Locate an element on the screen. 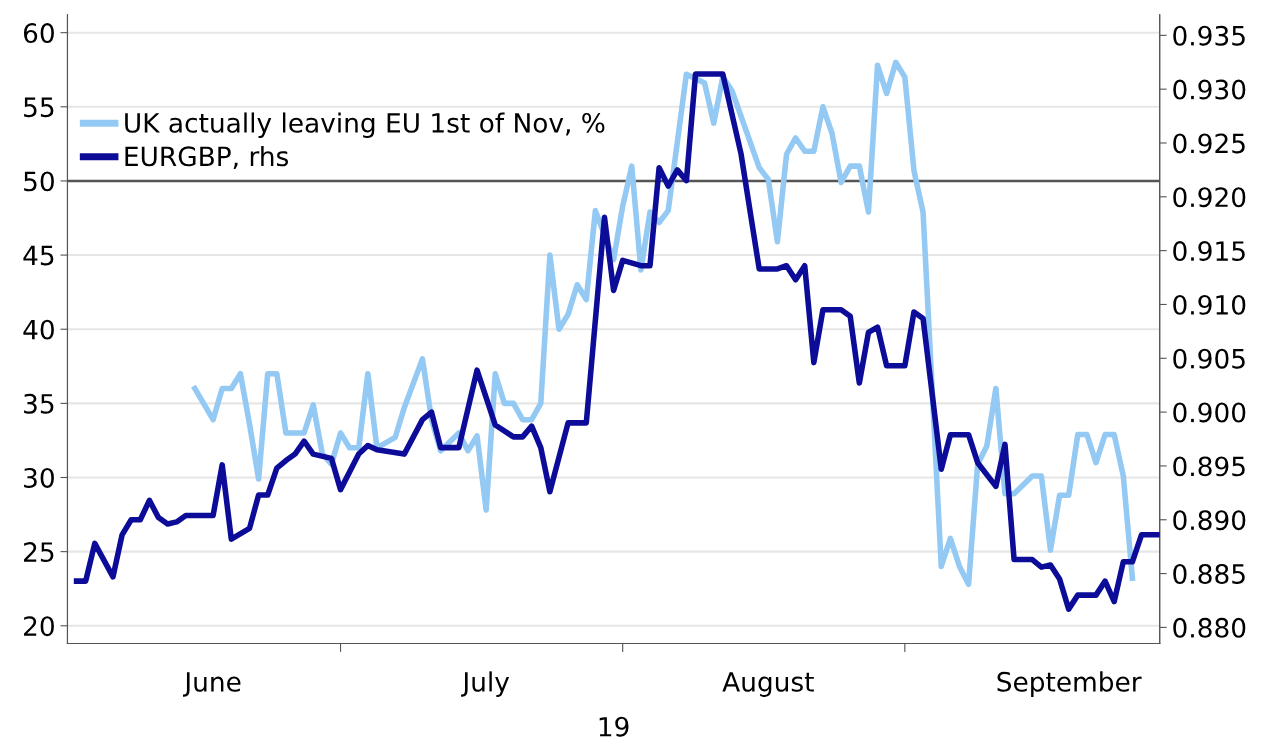 The width and height of the screenshot is (1273, 744). x-tick-label: June is located at coordinates (212, 684).